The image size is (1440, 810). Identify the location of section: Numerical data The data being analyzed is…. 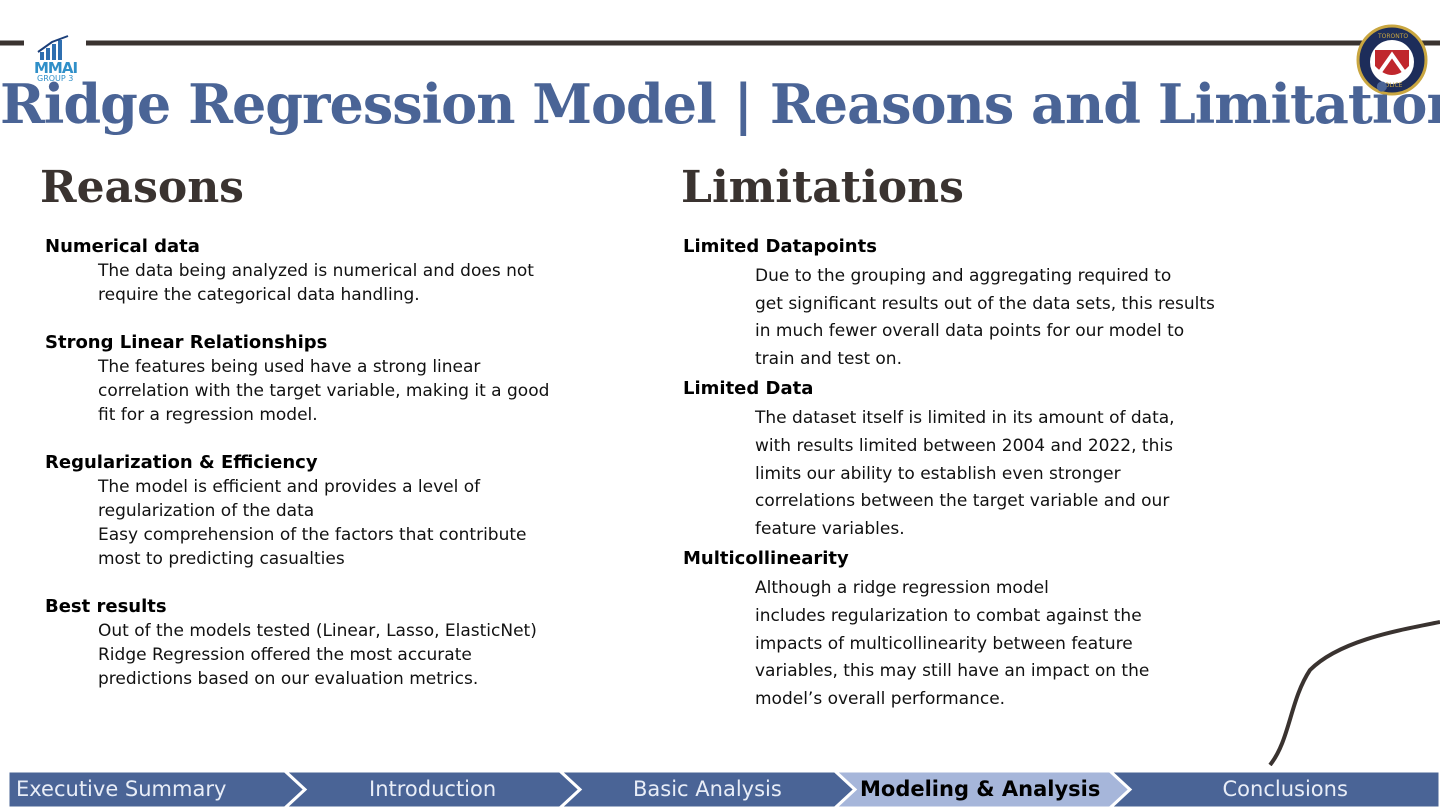
(297, 271).